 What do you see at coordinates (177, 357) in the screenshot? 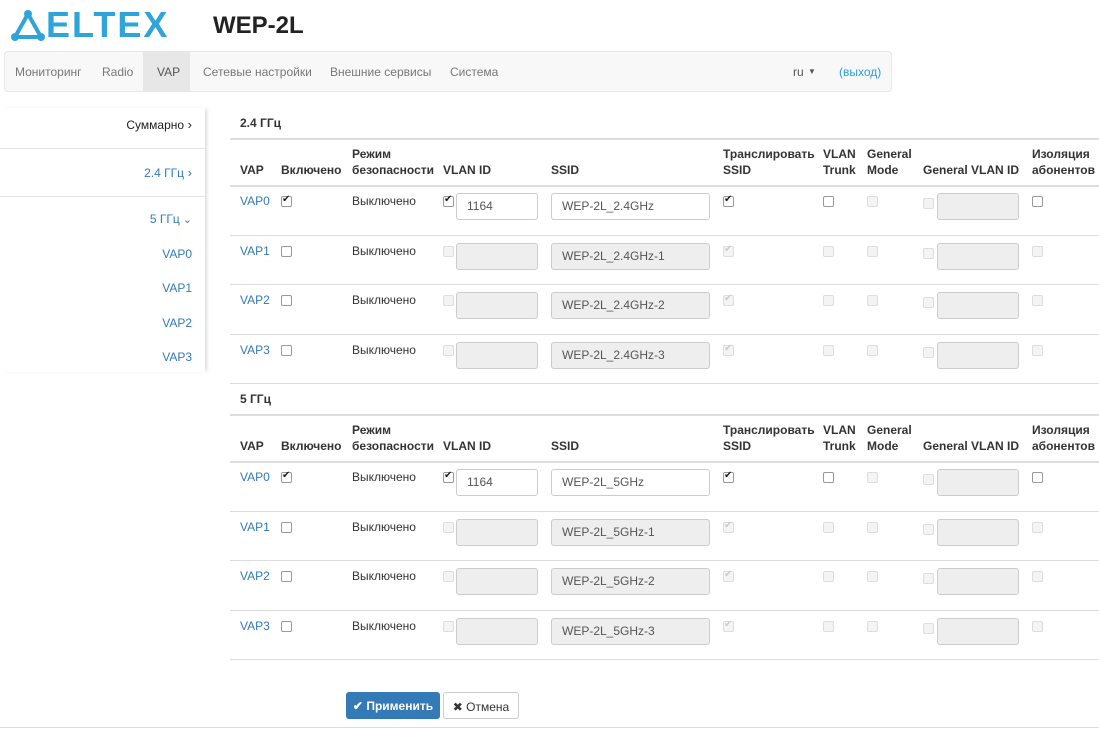
I see `sidebar-vap: VAP3` at bounding box center [177, 357].